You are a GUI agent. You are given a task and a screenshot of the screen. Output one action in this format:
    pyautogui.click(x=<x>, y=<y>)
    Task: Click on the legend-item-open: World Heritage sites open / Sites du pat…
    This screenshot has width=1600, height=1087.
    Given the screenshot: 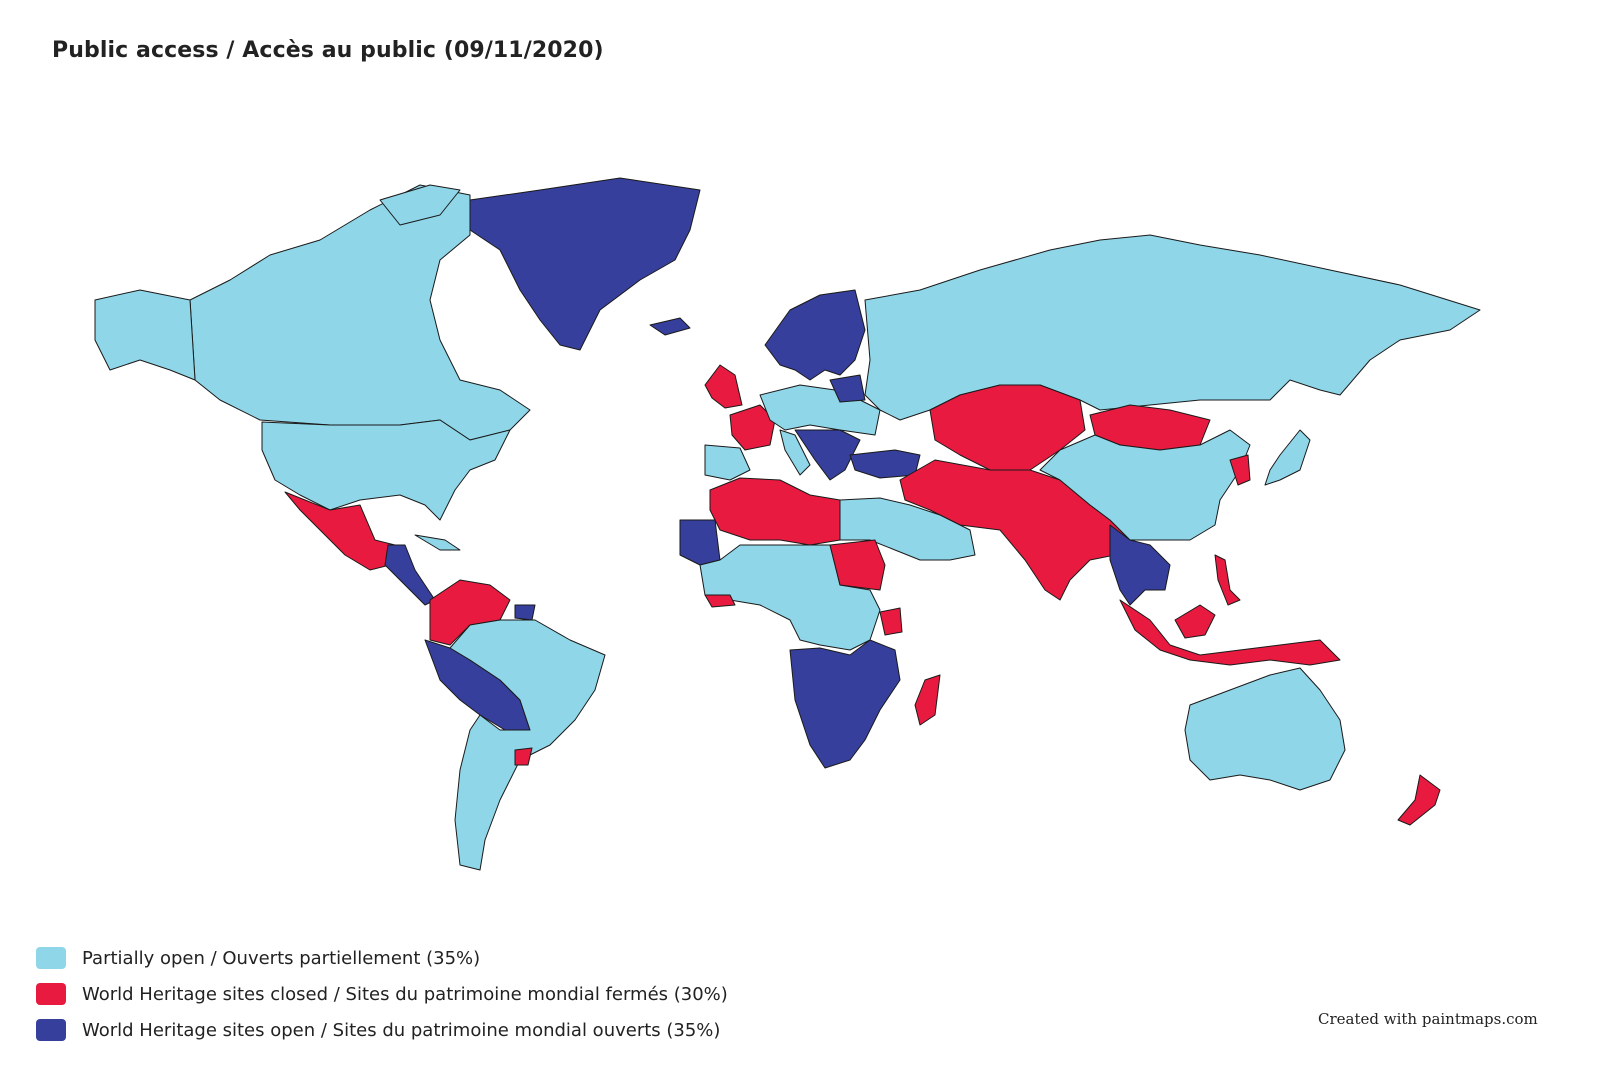 What is the action you would take?
    pyautogui.click(x=382, y=1030)
    